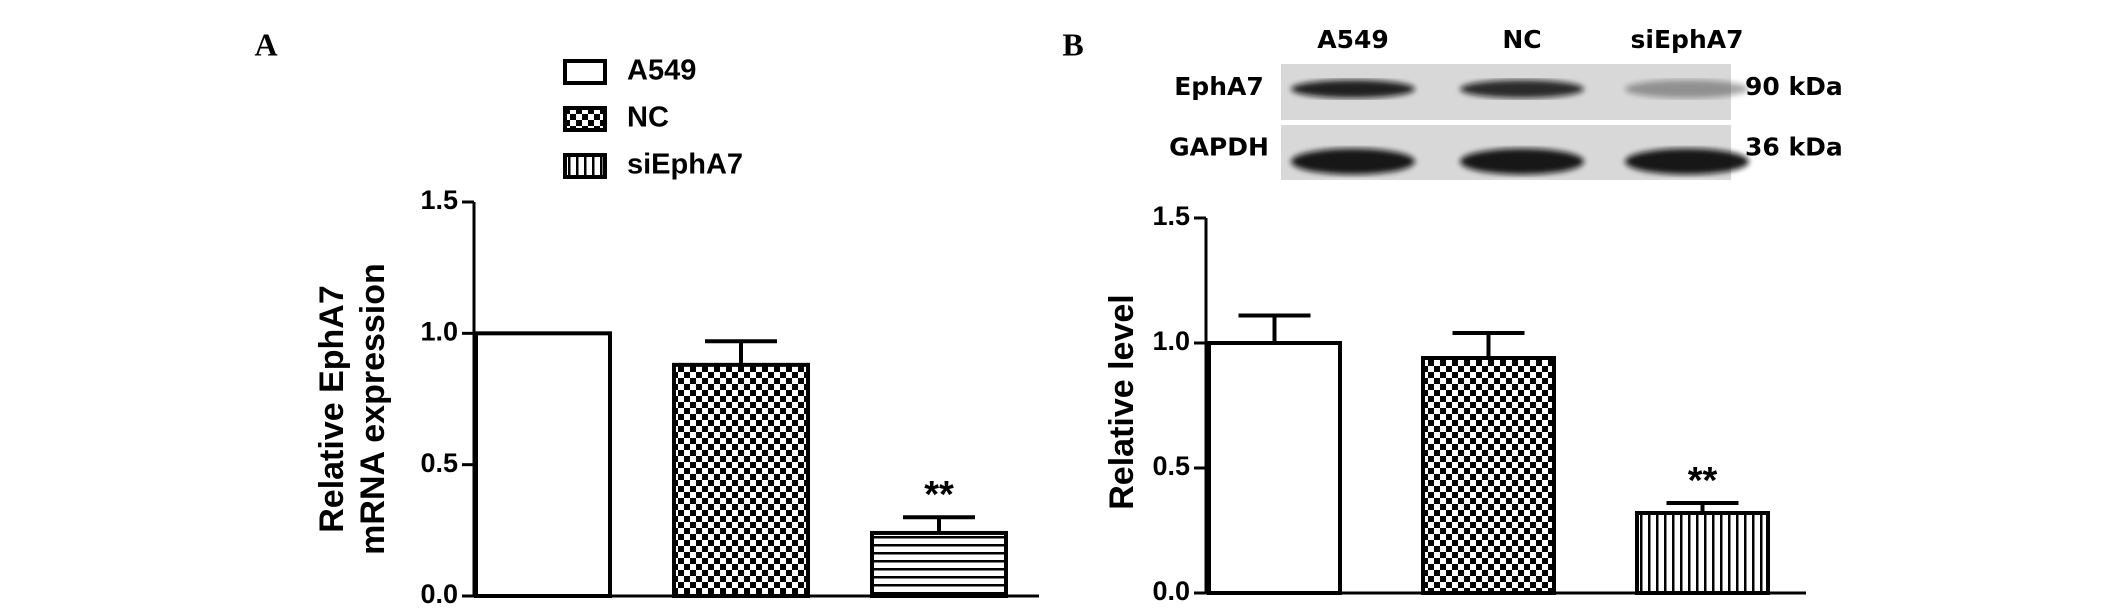 The height and width of the screenshot is (614, 2126). Describe the element at coordinates (1521, 39) in the screenshot. I see `blot-lane-label: NC` at that location.